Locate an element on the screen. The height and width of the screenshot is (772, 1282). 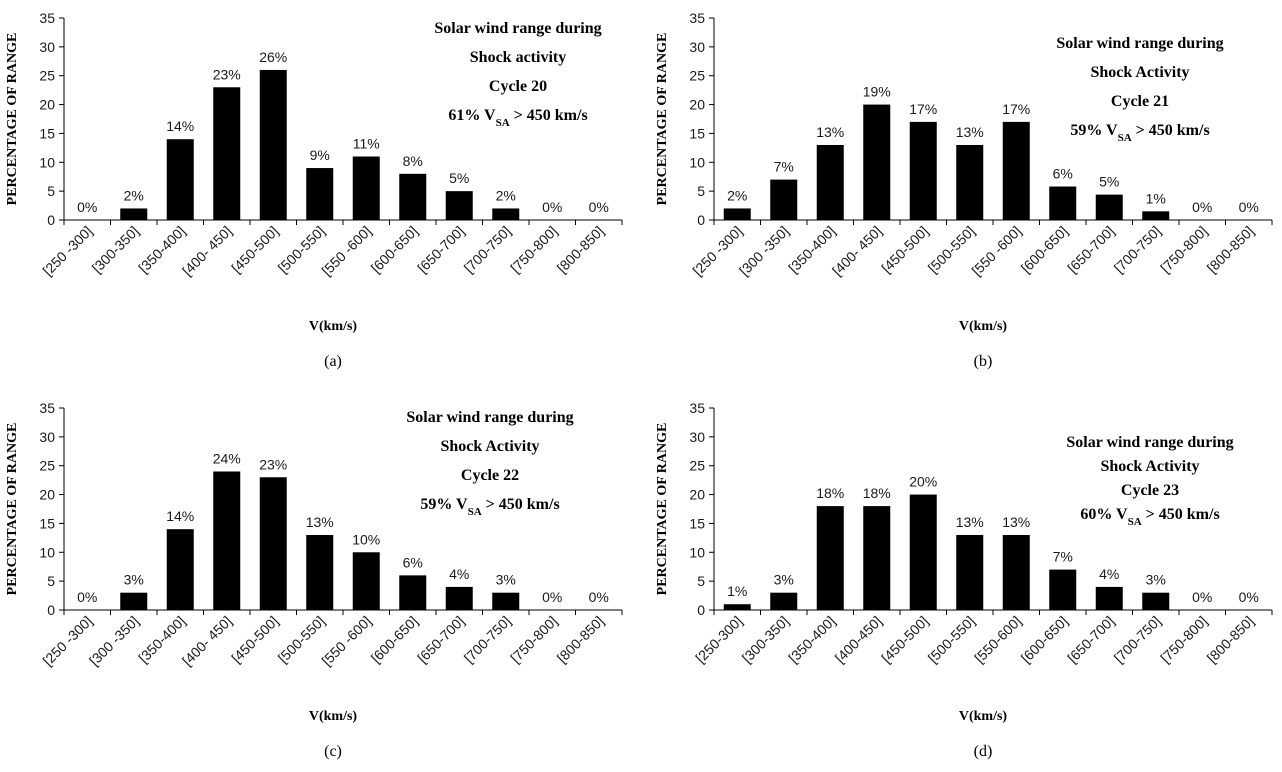
data-label: 1% is located at coordinates (1156, 198).